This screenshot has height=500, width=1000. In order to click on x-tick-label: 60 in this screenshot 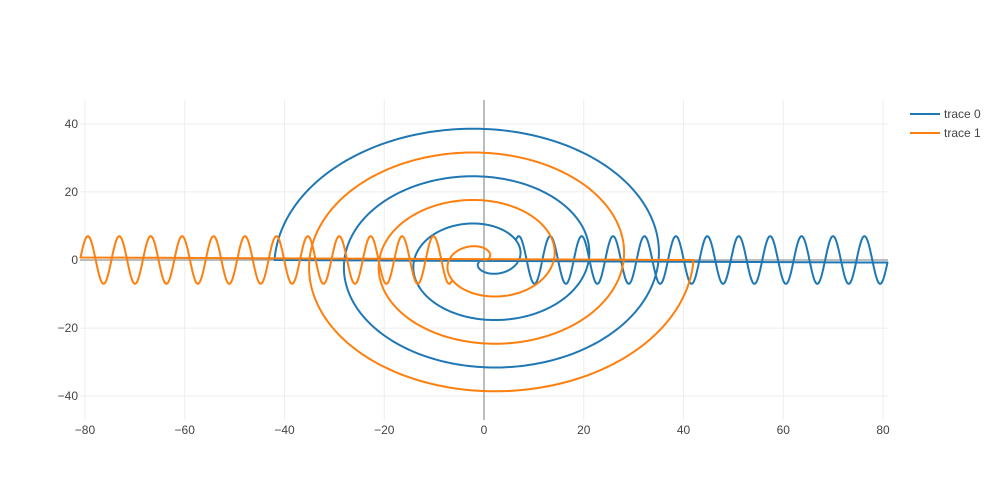, I will do `click(784, 430)`.